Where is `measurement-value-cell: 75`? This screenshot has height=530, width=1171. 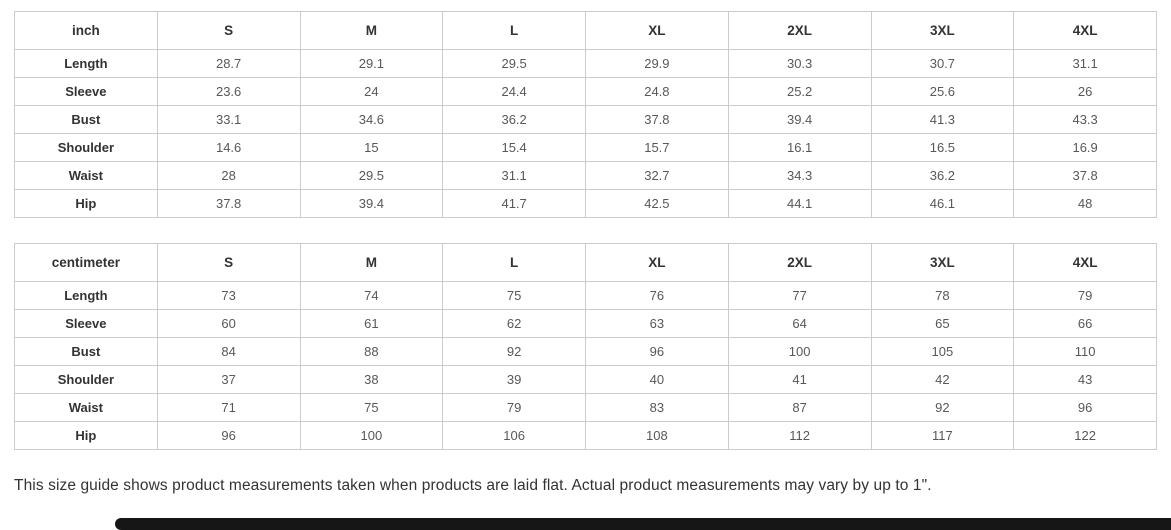
measurement-value-cell: 75 is located at coordinates (371, 407).